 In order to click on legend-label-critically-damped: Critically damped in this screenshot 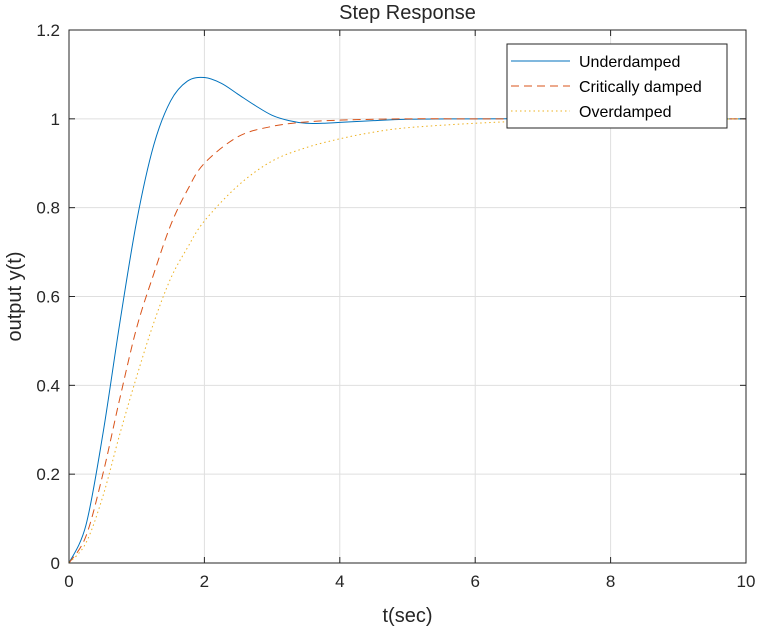, I will do `click(640, 87)`.